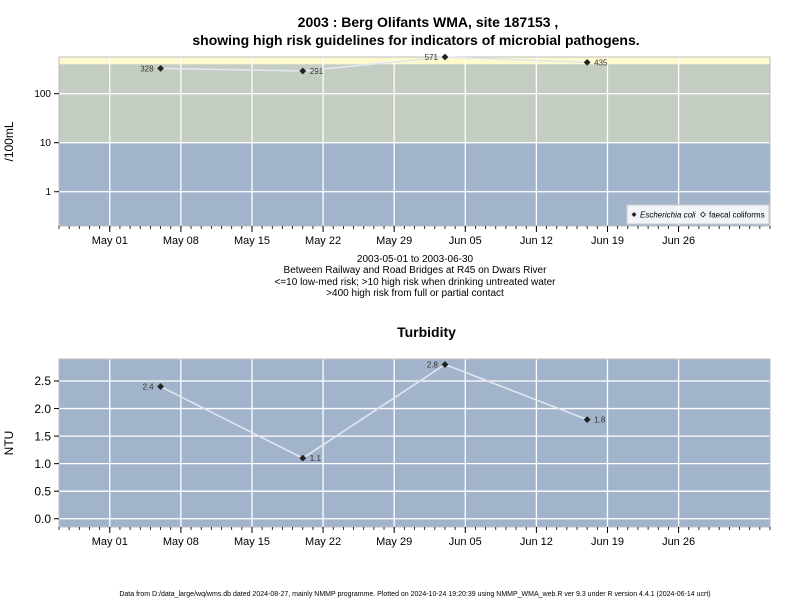  Describe the element at coordinates (42, 519) in the screenshot. I see `y-tick-label: 0.0` at that location.